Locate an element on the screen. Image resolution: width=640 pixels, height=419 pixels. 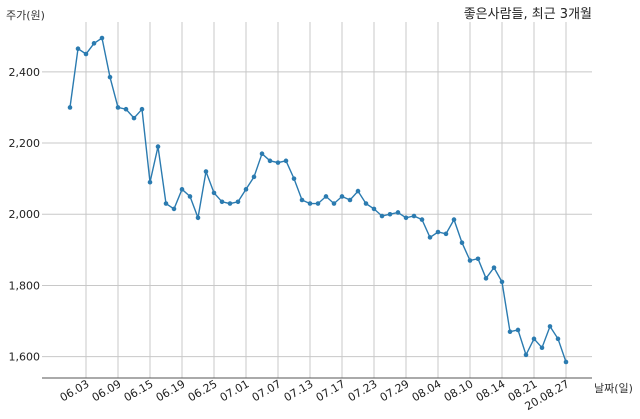
y-tick-label: 1,600 is located at coordinates (25, 357).